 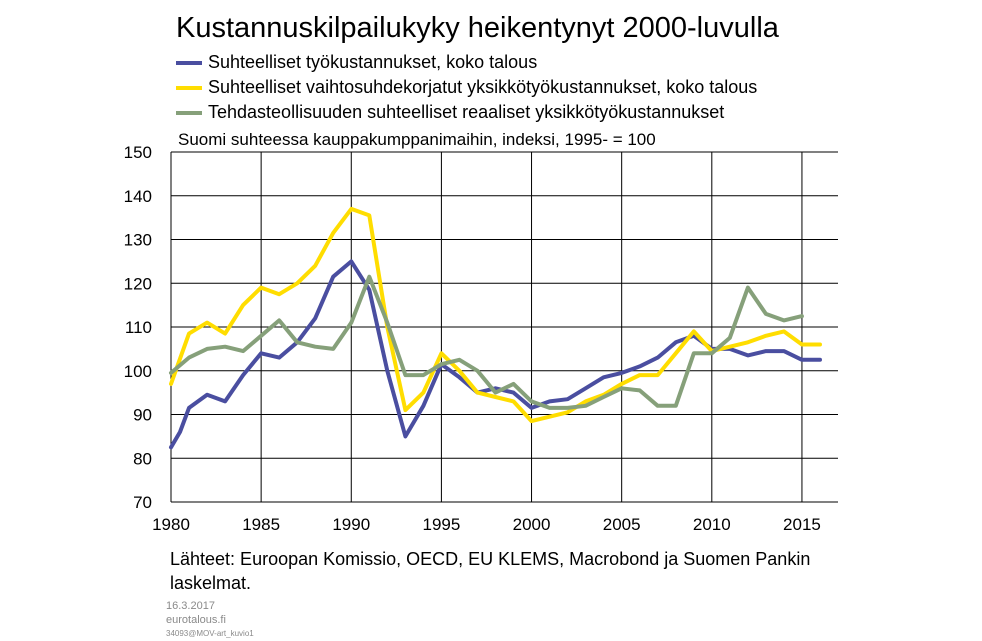 I want to click on x-tick-label: 2015, so click(x=802, y=524).